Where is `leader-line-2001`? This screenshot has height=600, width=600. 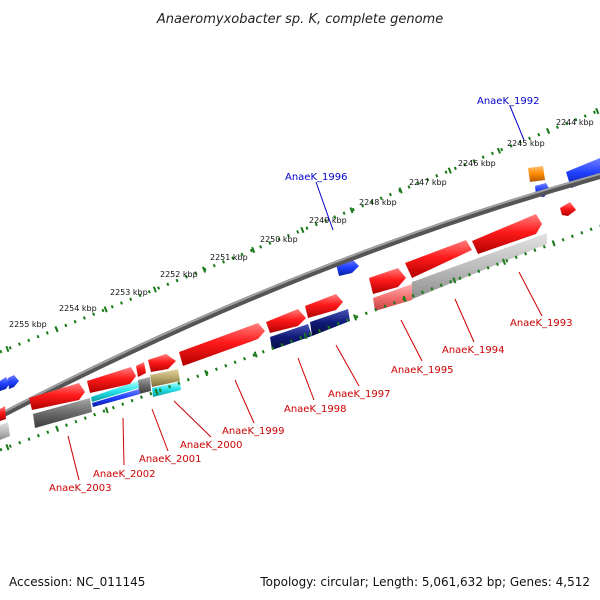 leader-line-2001 is located at coordinates (160, 430).